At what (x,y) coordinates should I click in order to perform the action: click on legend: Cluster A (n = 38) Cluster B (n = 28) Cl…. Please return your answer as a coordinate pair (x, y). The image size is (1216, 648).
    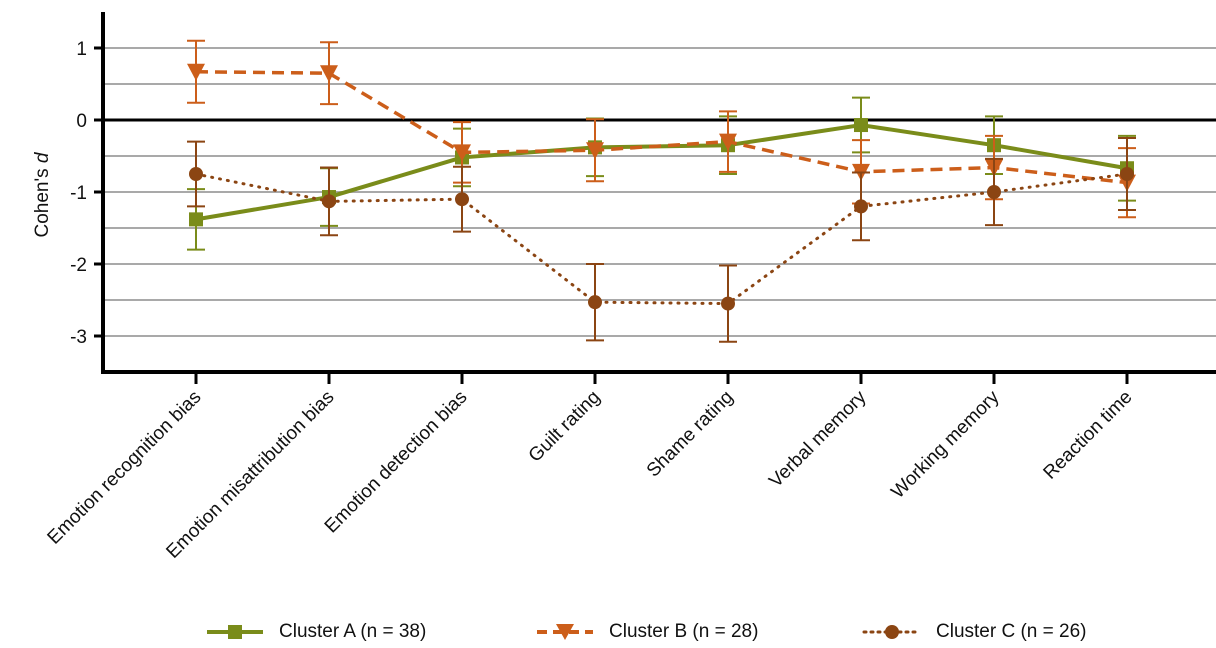
    Looking at the image, I should click on (608, 632).